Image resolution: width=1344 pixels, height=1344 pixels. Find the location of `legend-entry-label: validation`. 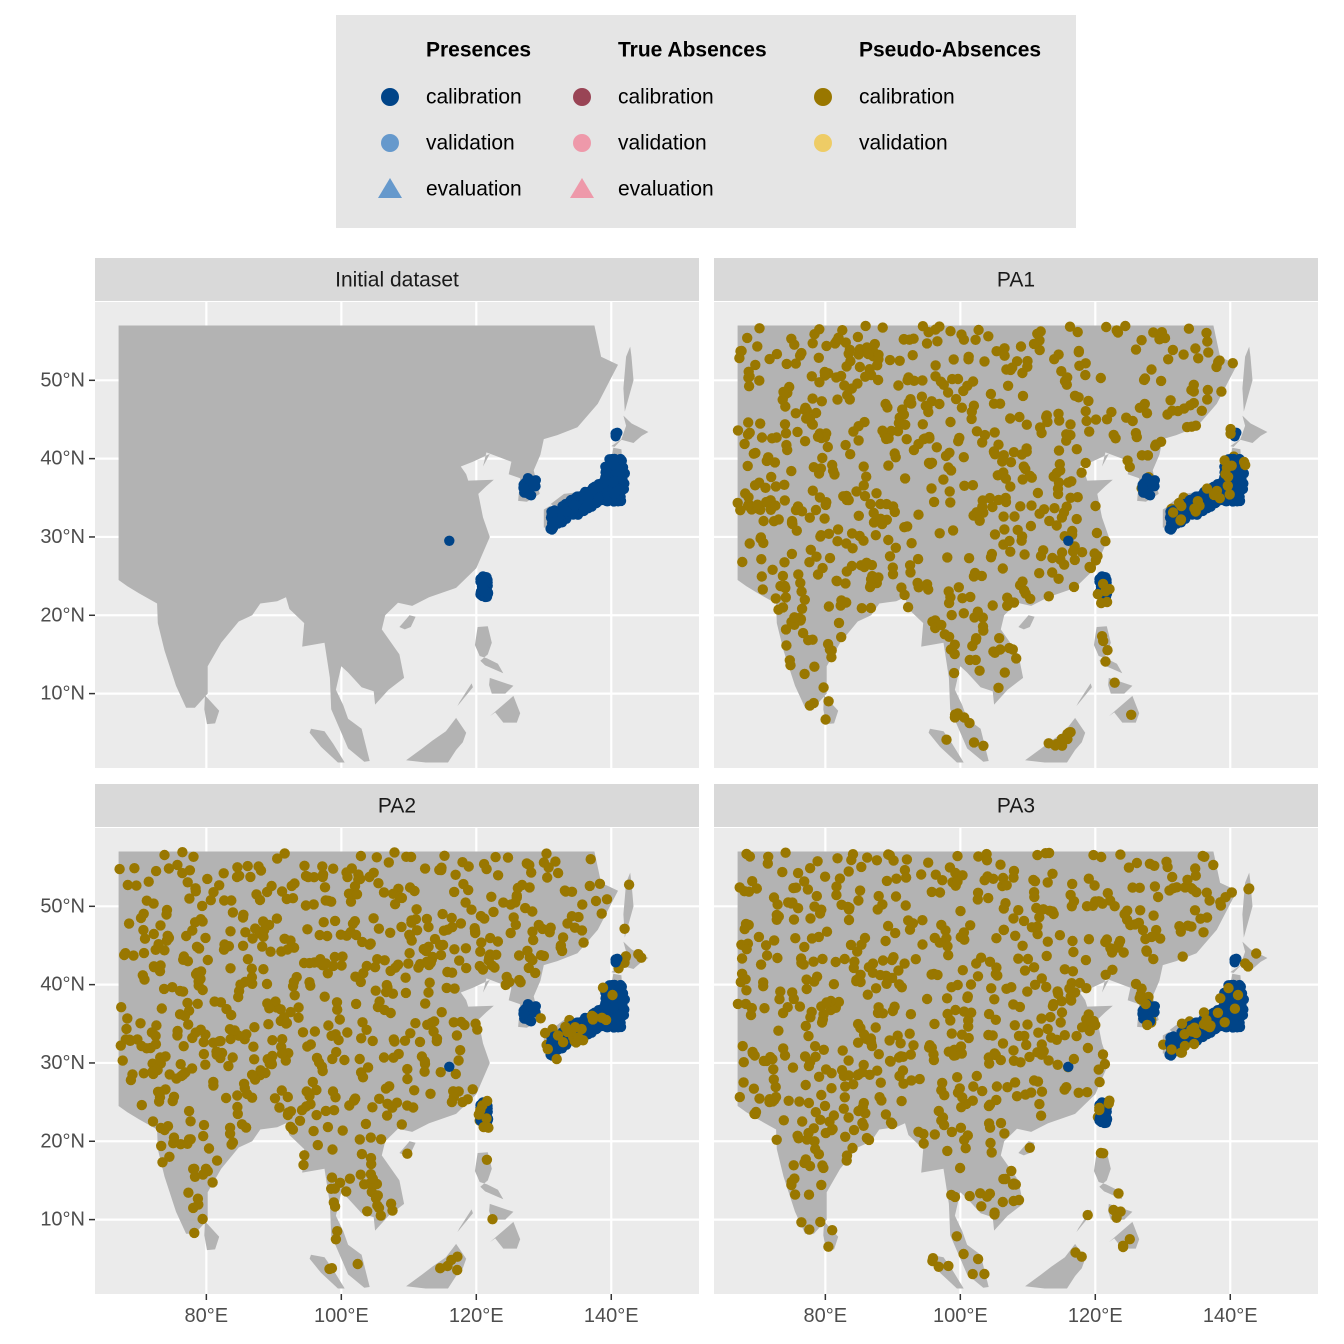

legend-entry-label: validation is located at coordinates (470, 143).